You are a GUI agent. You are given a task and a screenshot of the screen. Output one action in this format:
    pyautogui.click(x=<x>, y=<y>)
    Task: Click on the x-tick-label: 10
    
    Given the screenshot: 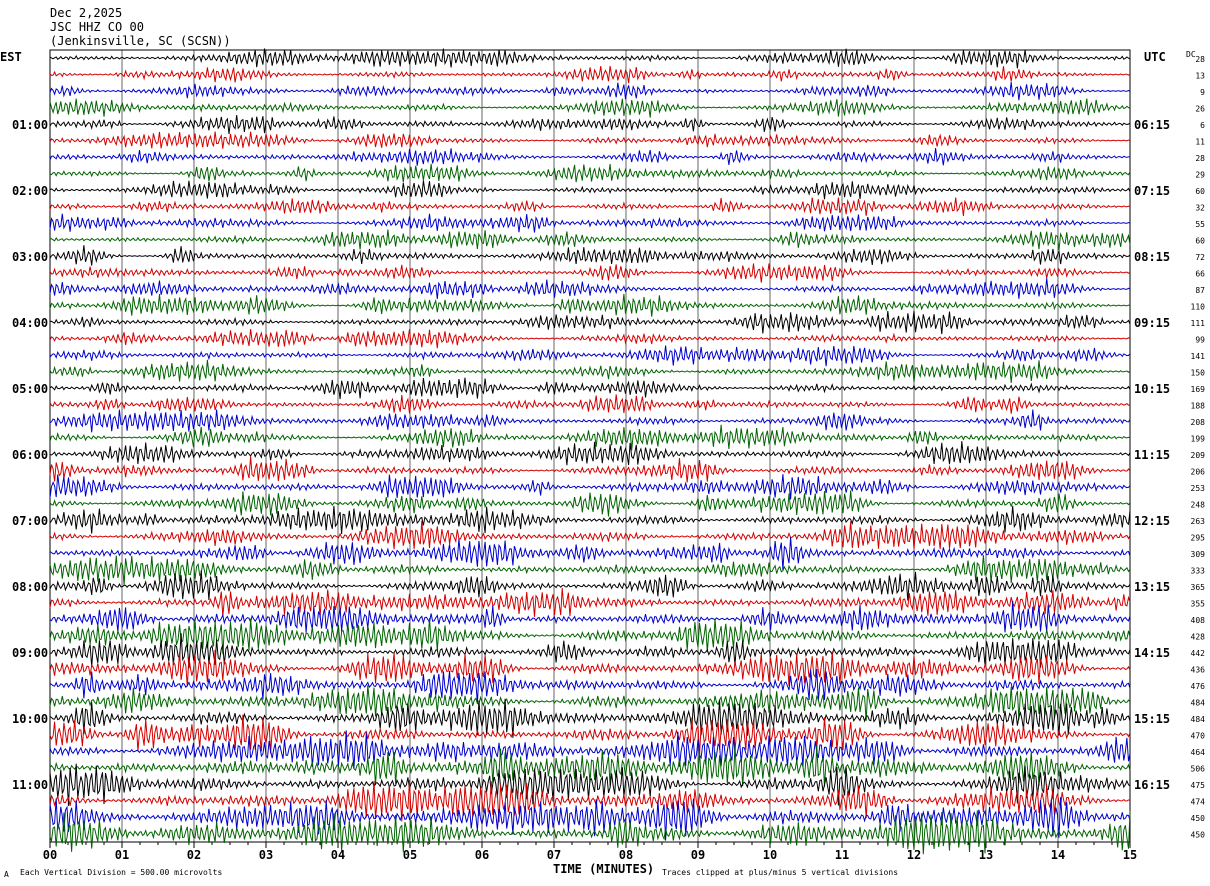 What is the action you would take?
    pyautogui.click(x=770, y=855)
    